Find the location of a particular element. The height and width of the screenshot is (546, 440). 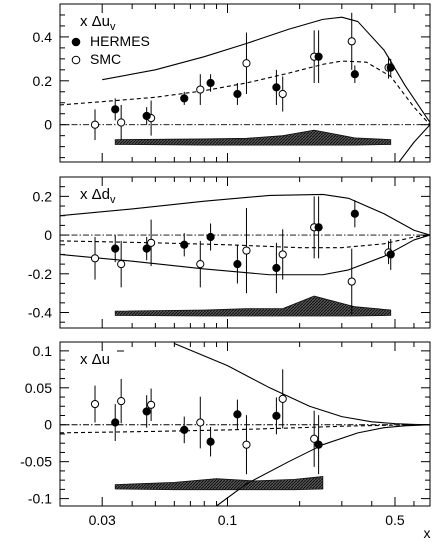

legend-label-hermes: HERMES is located at coordinates (120, 41).